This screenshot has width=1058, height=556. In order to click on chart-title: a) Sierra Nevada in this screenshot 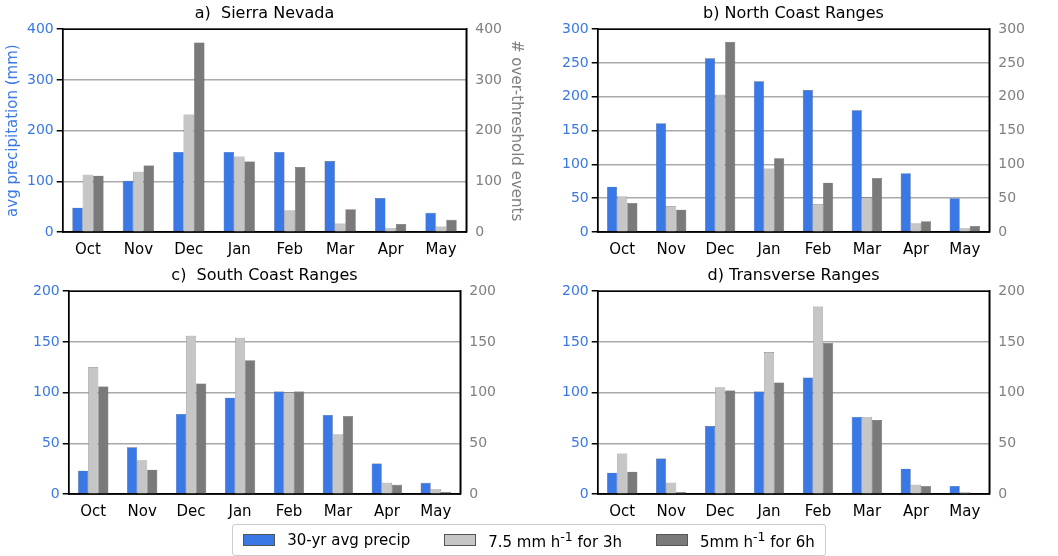, I will do `click(264, 12)`.